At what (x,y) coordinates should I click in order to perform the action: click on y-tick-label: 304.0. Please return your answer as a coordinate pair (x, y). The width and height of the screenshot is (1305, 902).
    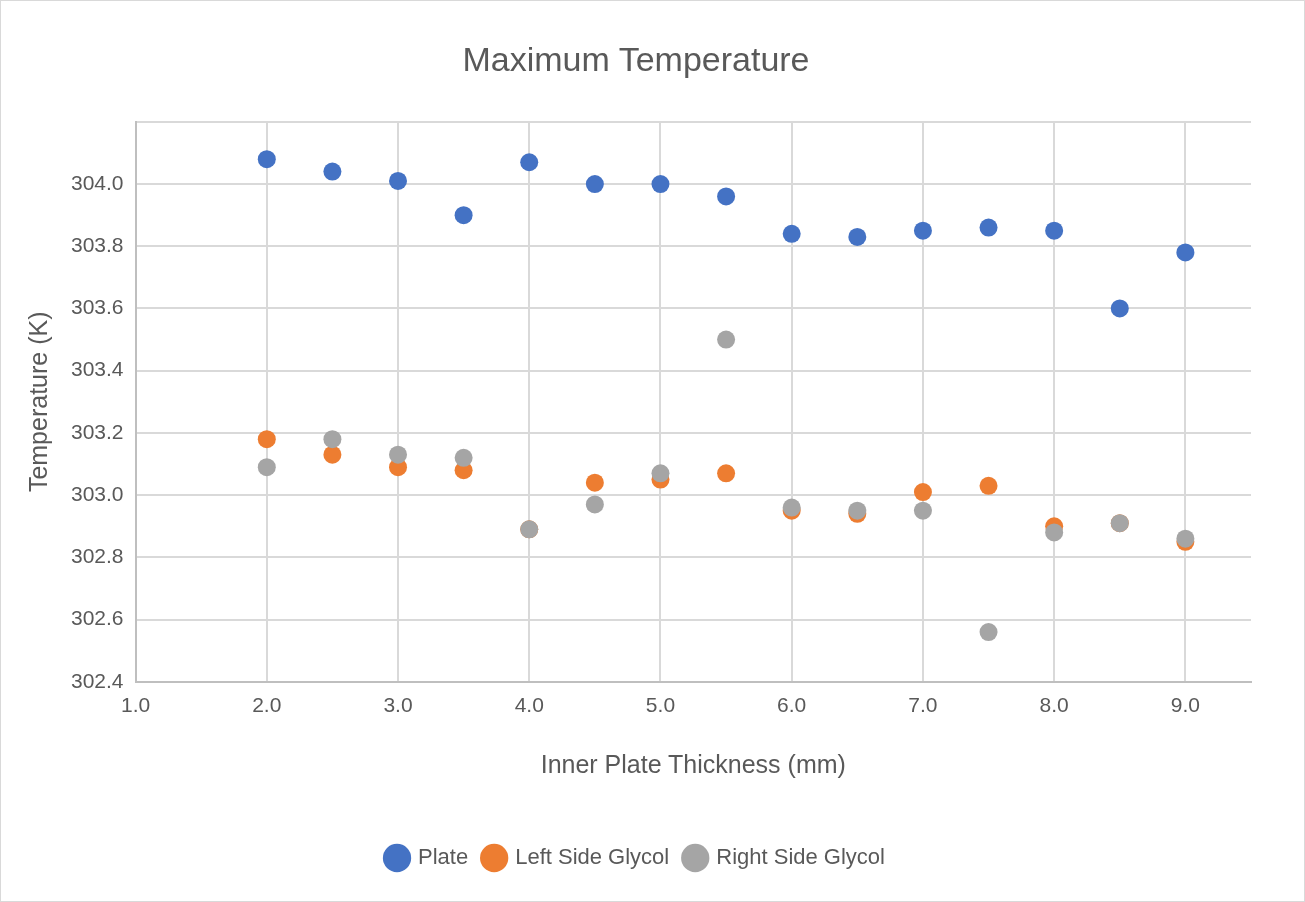
    Looking at the image, I should click on (97, 182).